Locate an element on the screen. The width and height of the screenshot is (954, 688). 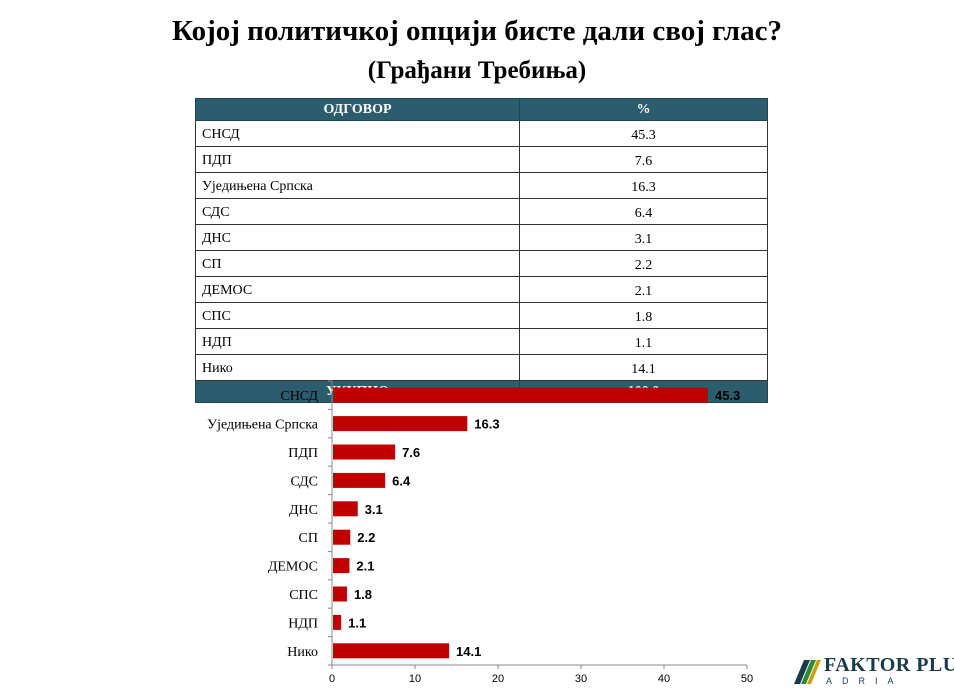
category-label: ДНС is located at coordinates (303, 510).